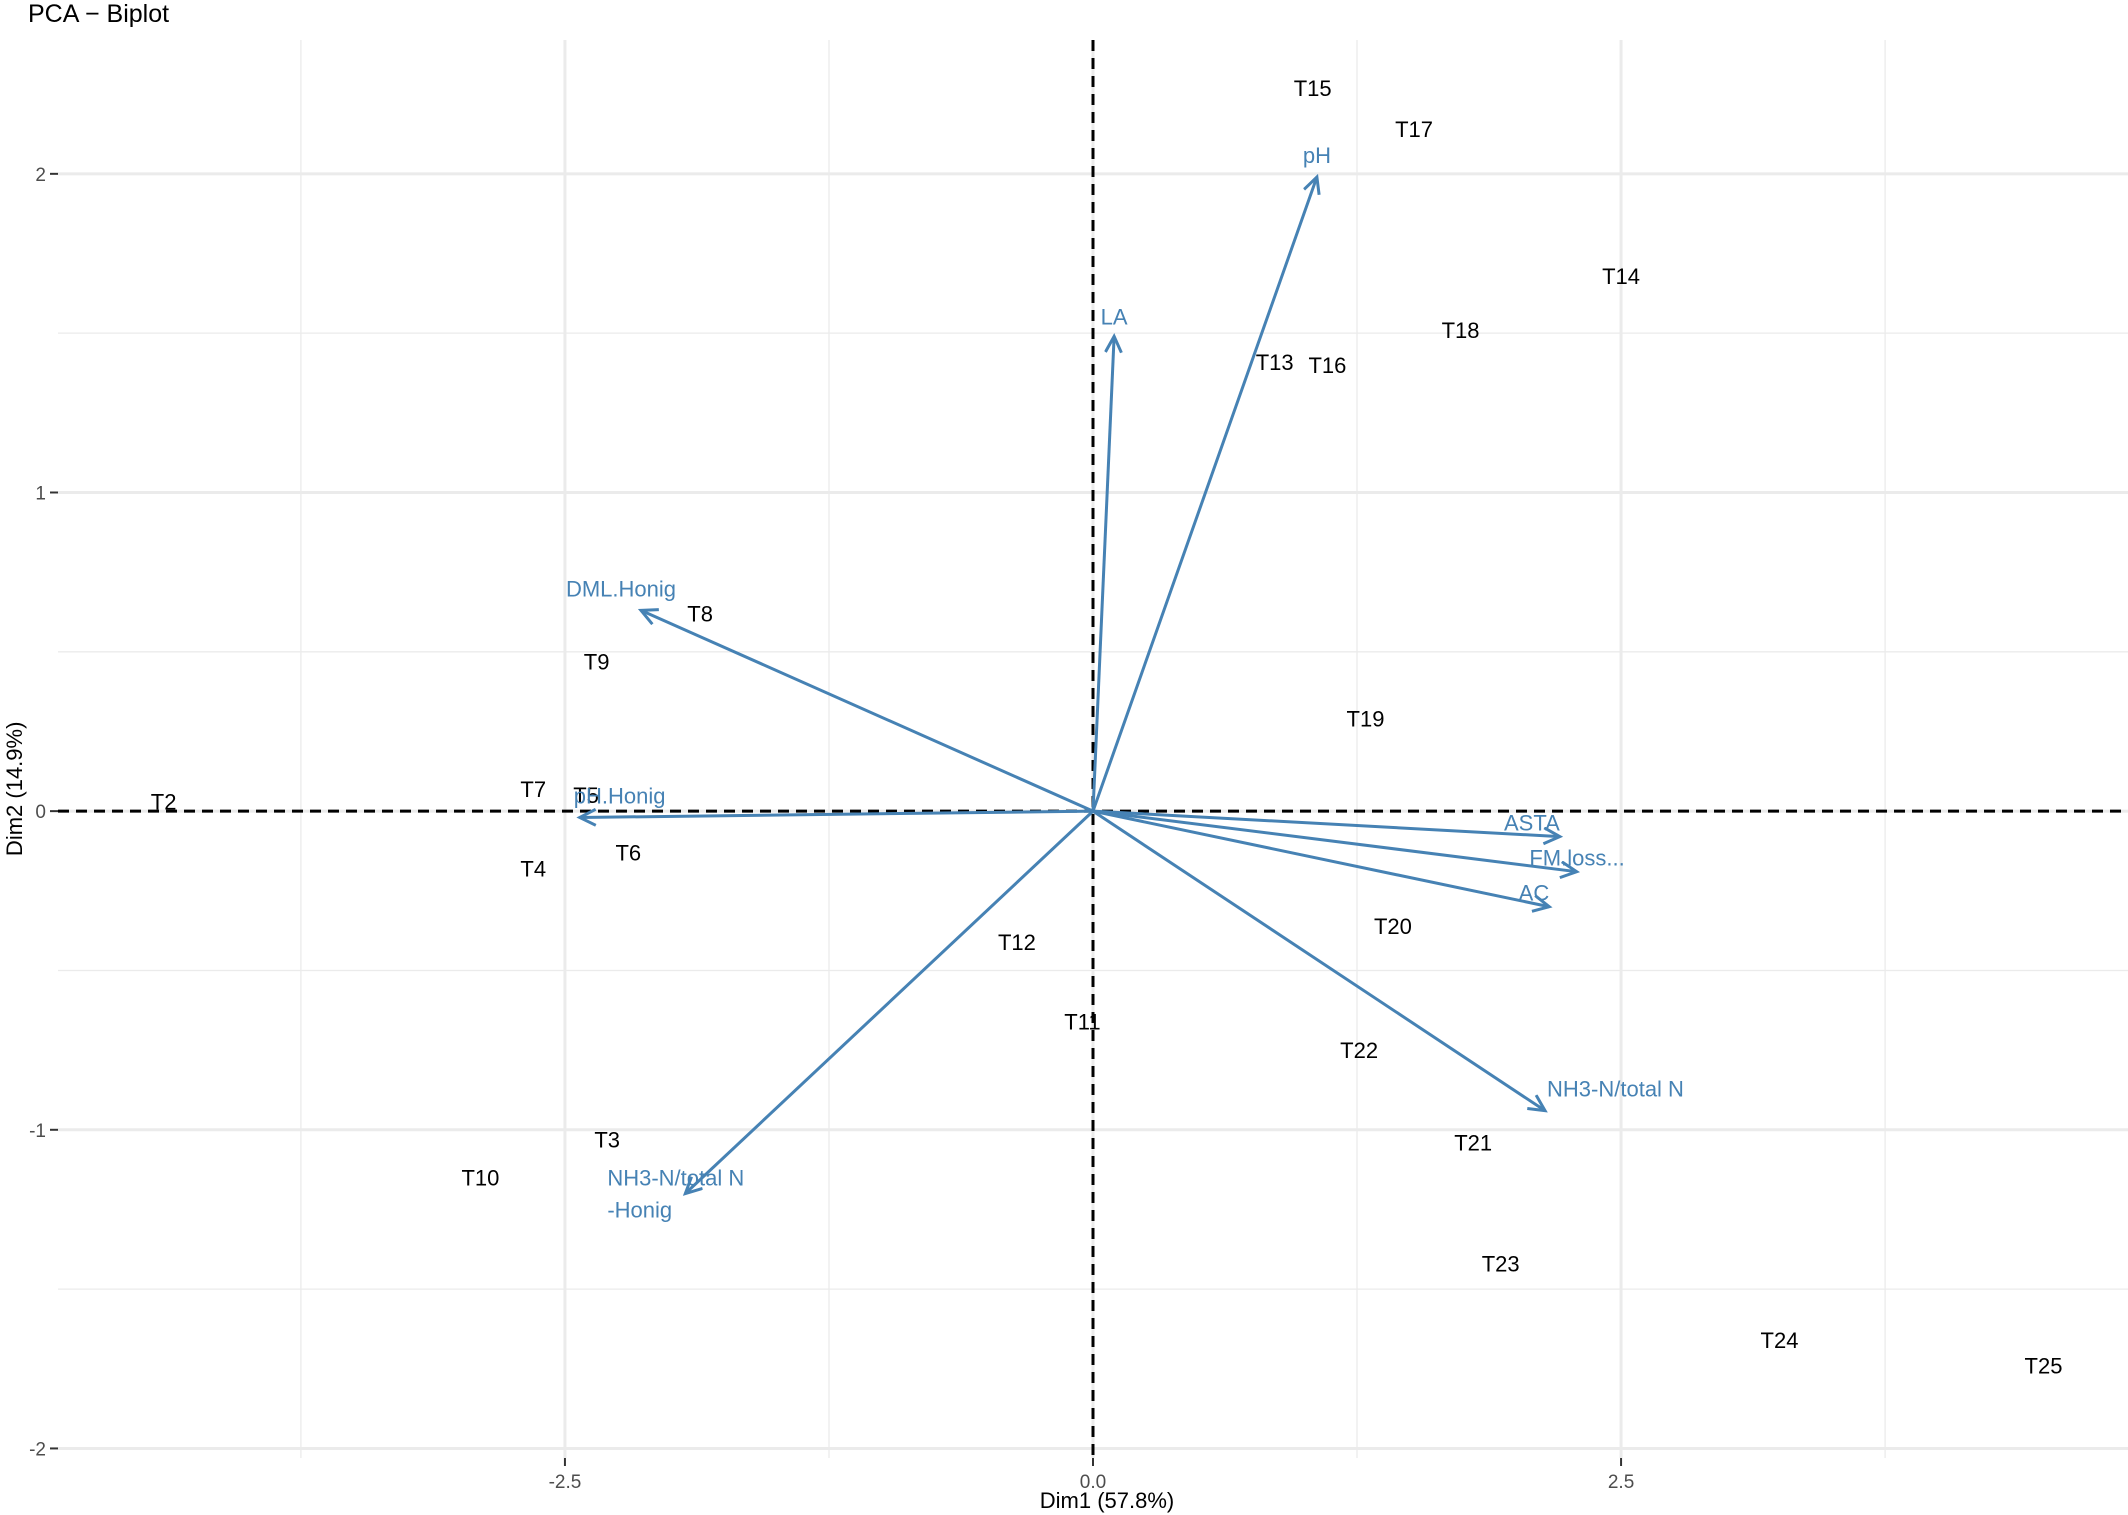 This screenshot has height=1515, width=2128. What do you see at coordinates (1359, 1050) in the screenshot?
I see `observation-label: T22` at bounding box center [1359, 1050].